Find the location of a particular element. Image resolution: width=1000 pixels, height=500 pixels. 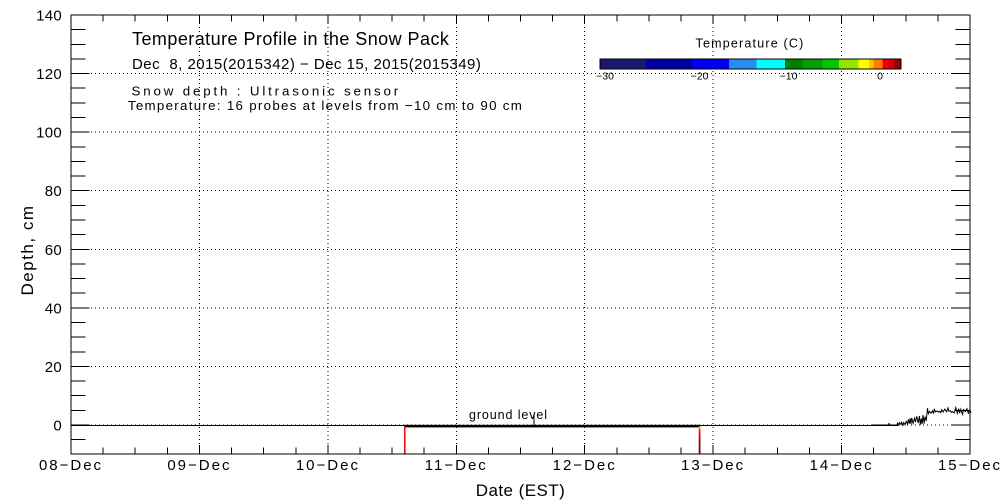

svg-text: ground level is located at coordinates (508, 415).